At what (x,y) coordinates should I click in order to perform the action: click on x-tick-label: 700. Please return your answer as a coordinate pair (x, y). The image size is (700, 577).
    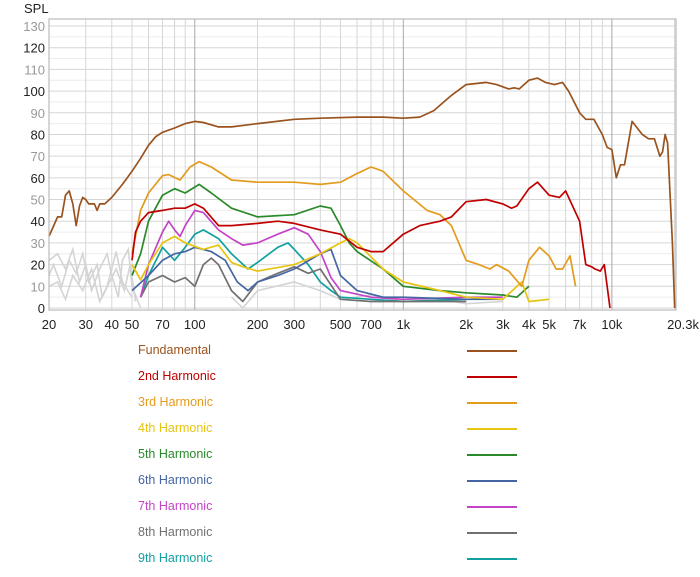
    Looking at the image, I should click on (371, 324).